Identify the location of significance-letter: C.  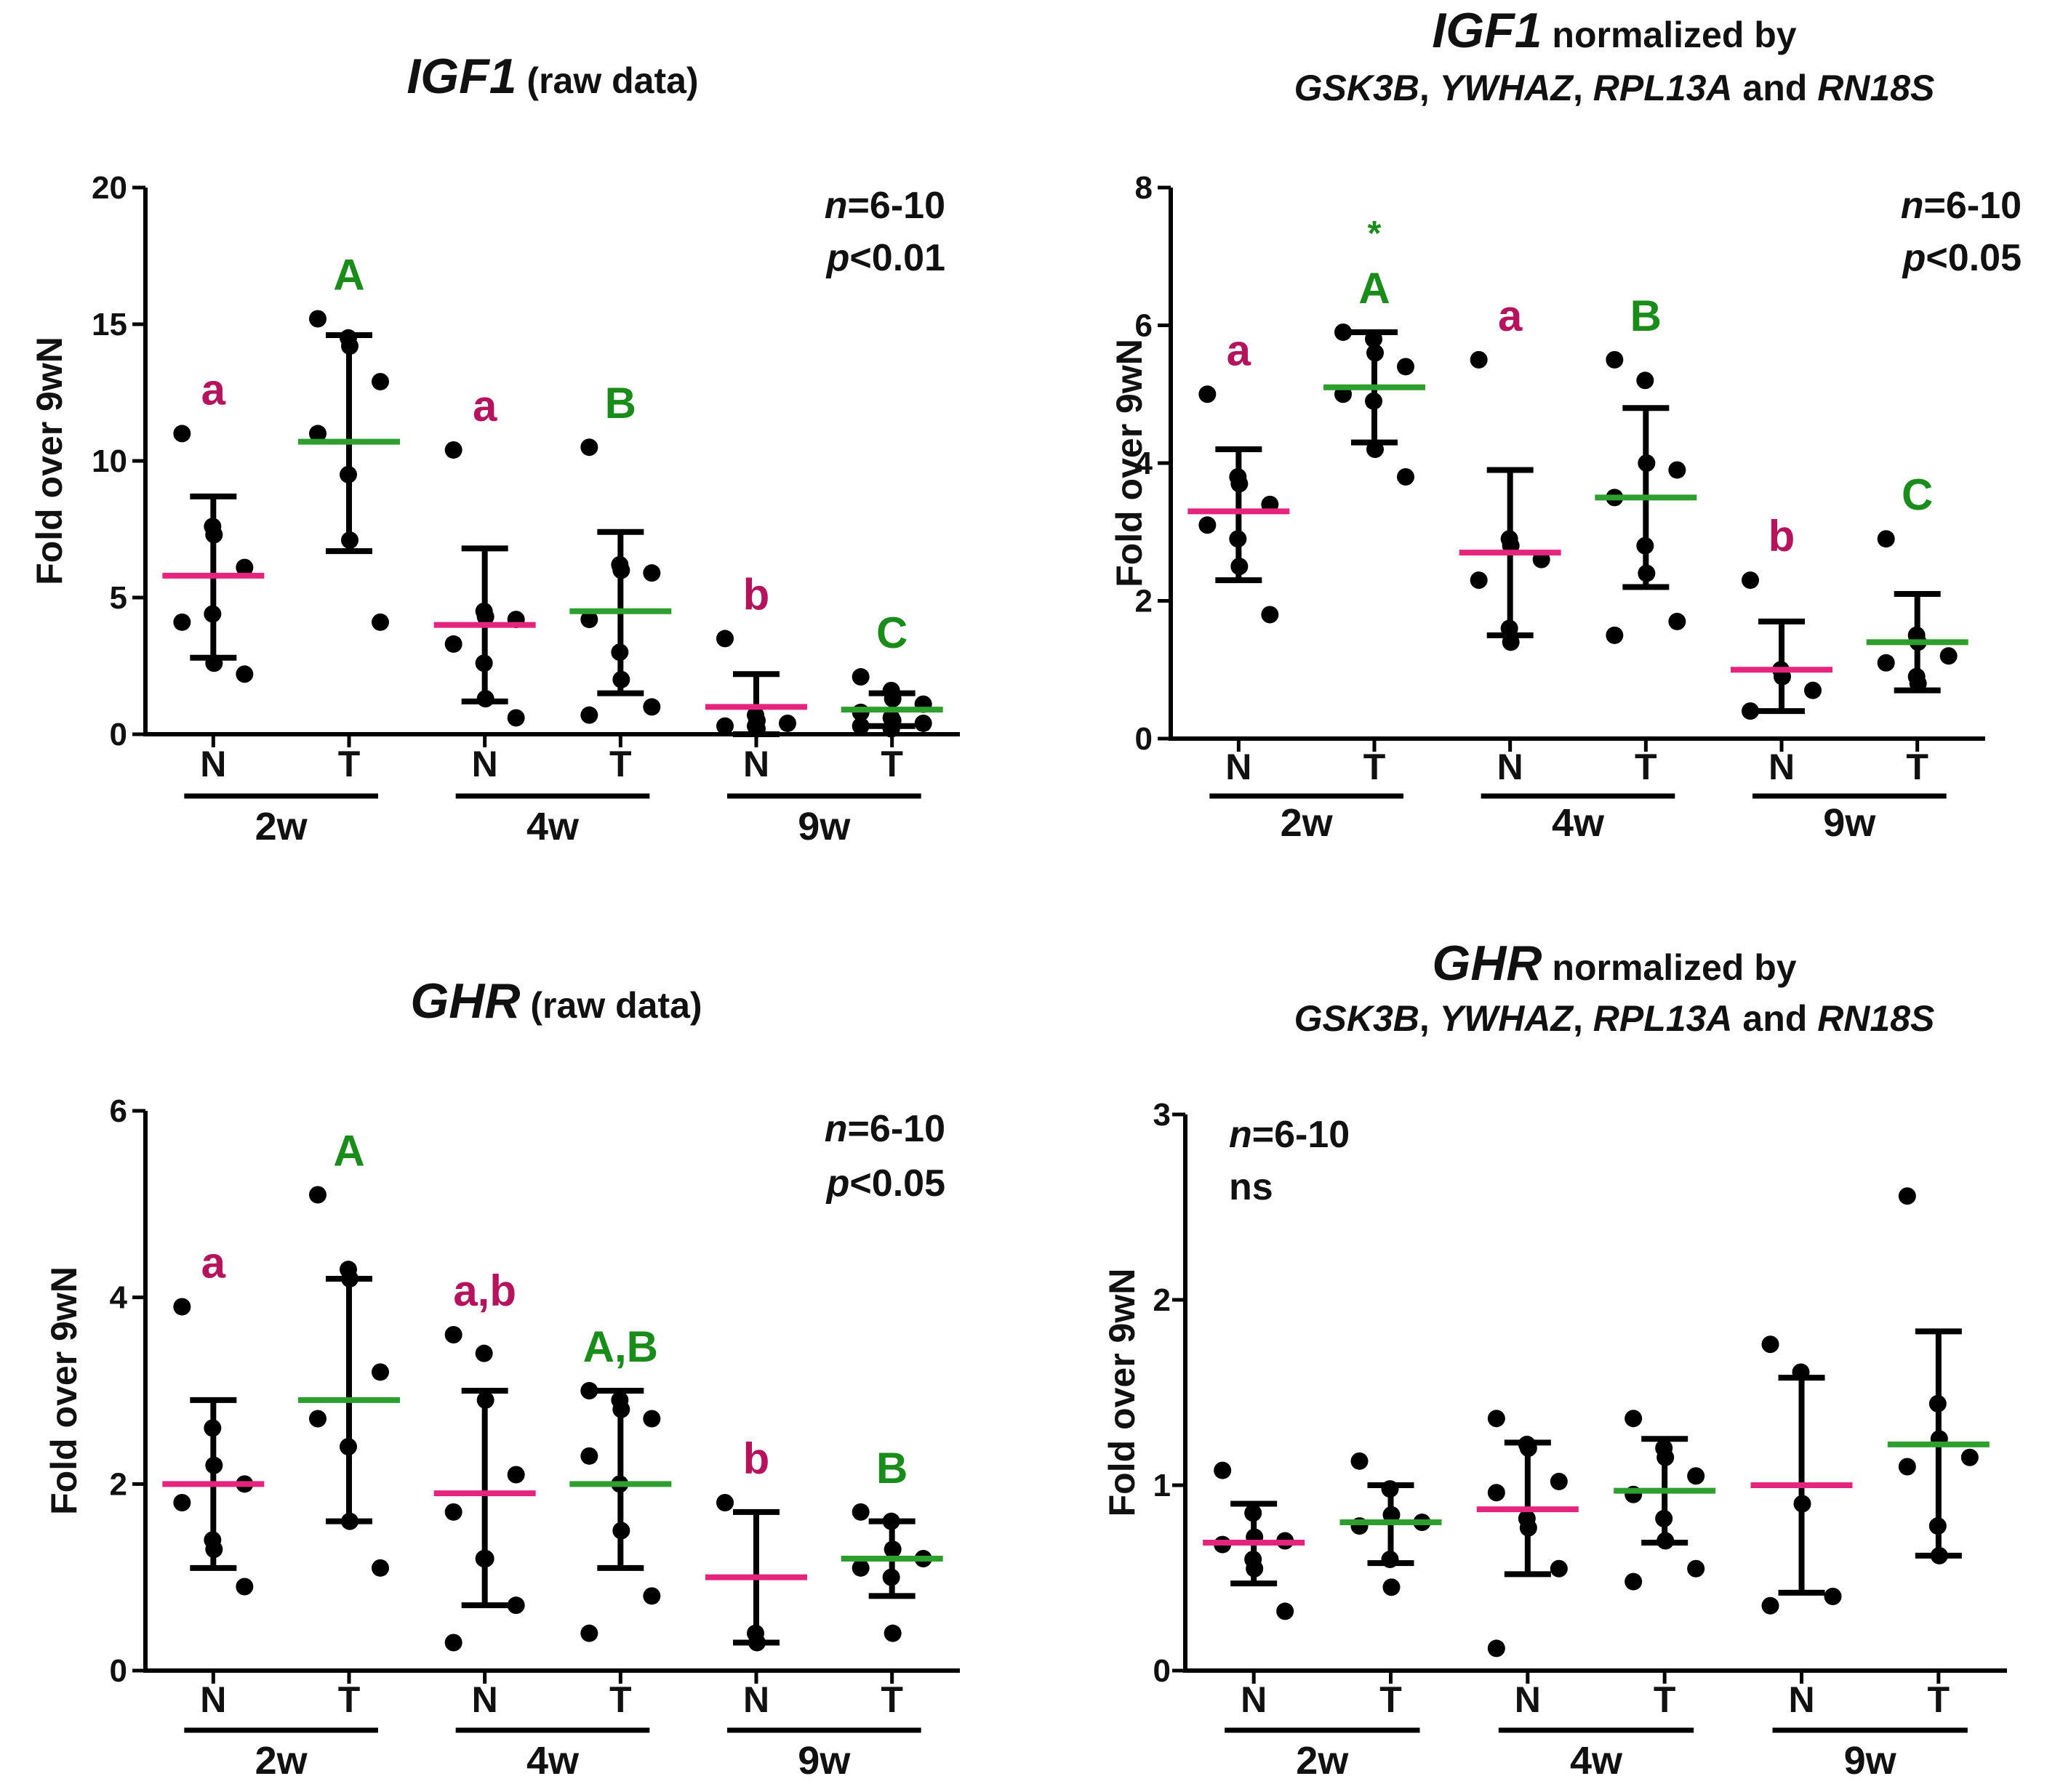
(1917, 495).